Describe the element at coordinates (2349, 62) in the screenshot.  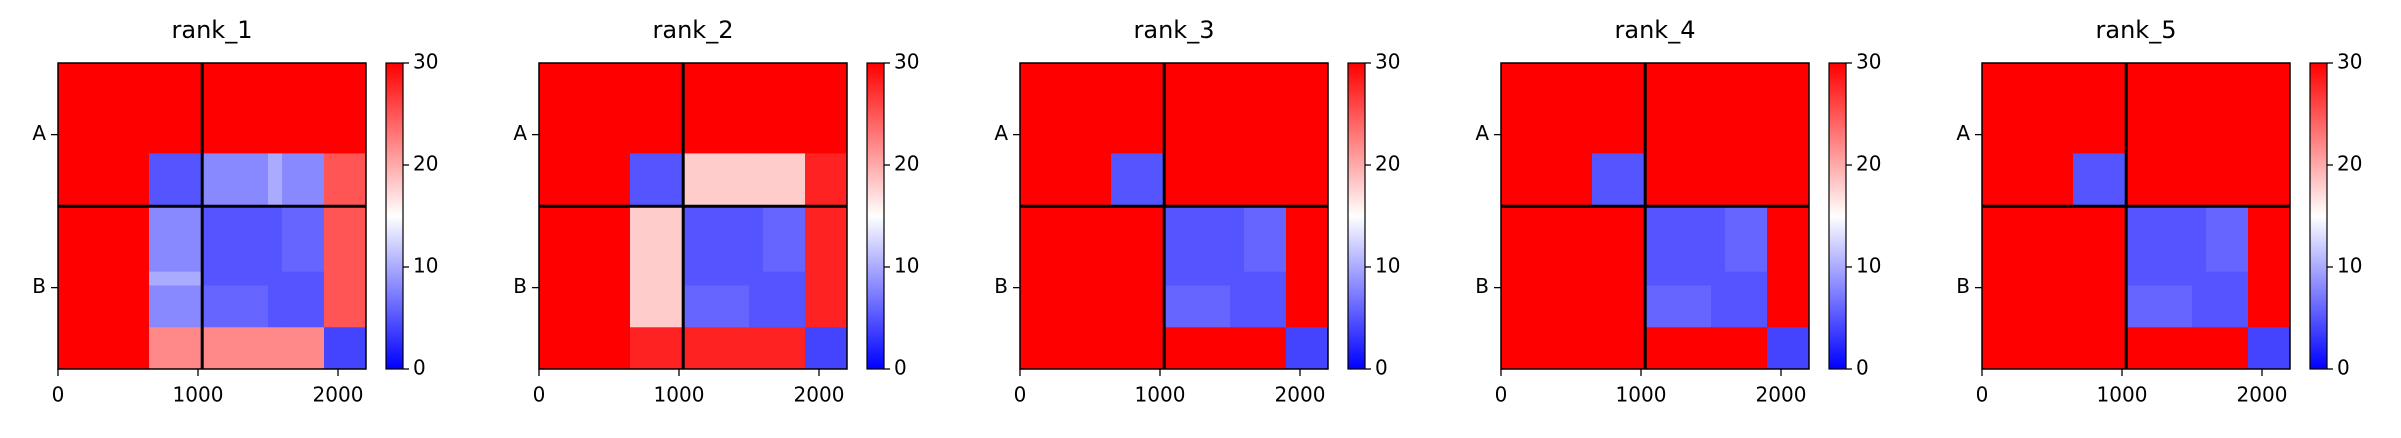
I see `colorbar-tick-label: 30` at that location.